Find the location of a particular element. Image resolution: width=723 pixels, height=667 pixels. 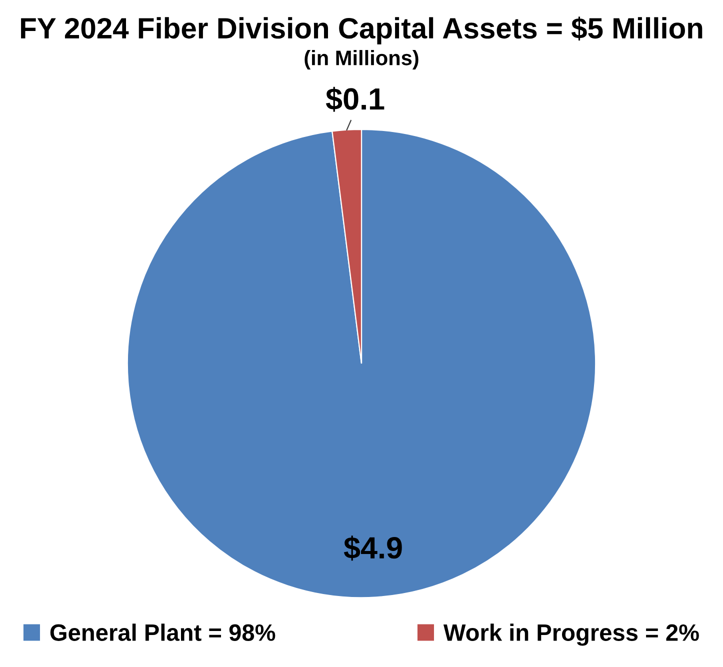

chart-title: FY 2024 Fiber Division Capital Assets = $5 Million is located at coordinates (361, 30).